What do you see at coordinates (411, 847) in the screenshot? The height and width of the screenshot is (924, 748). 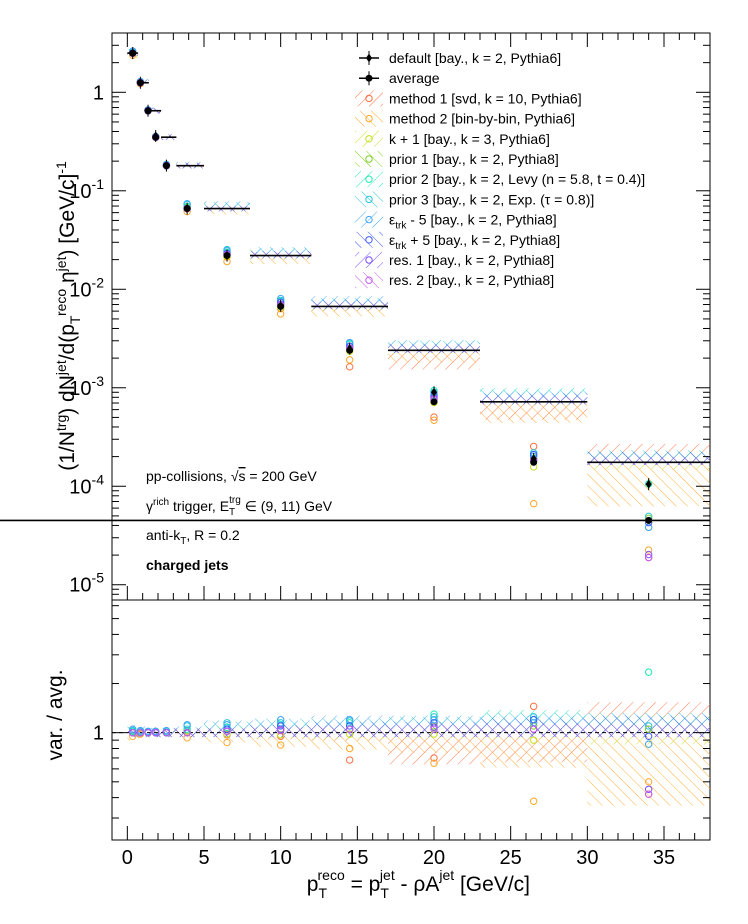 I see `bottom-x-axis: 0 5 10 15 20 25 30 35` at bounding box center [411, 847].